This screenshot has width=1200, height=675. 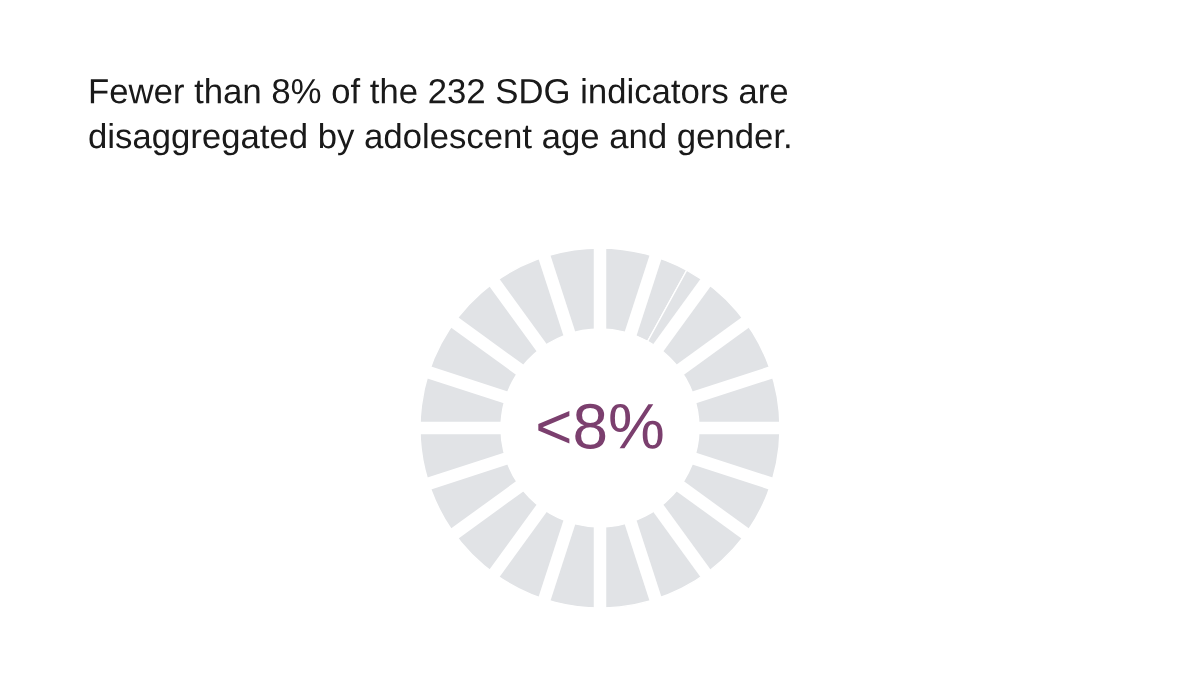 What do you see at coordinates (439, 117) in the screenshot?
I see `chart-title: Fewer than 8% of the 232 SDG indicators are disaggregated by adolescent age and gender.` at bounding box center [439, 117].